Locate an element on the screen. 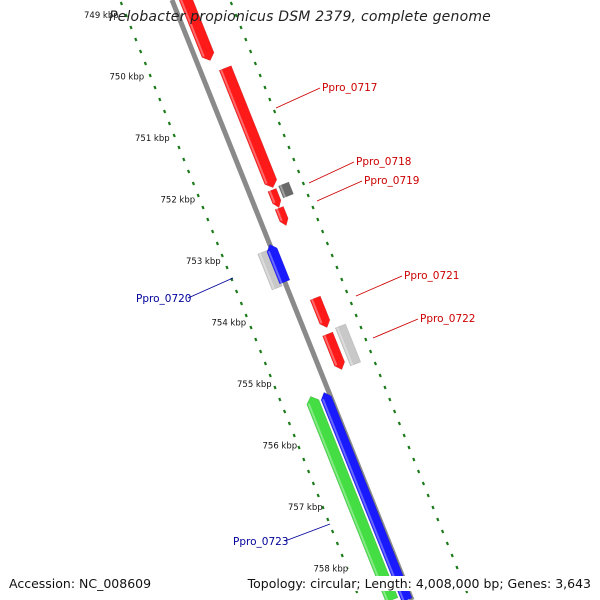 Image resolution: width=600 pixels, height=600 pixels. gene-label-ppro-0723: Ppro_0723 is located at coordinates (260, 542).